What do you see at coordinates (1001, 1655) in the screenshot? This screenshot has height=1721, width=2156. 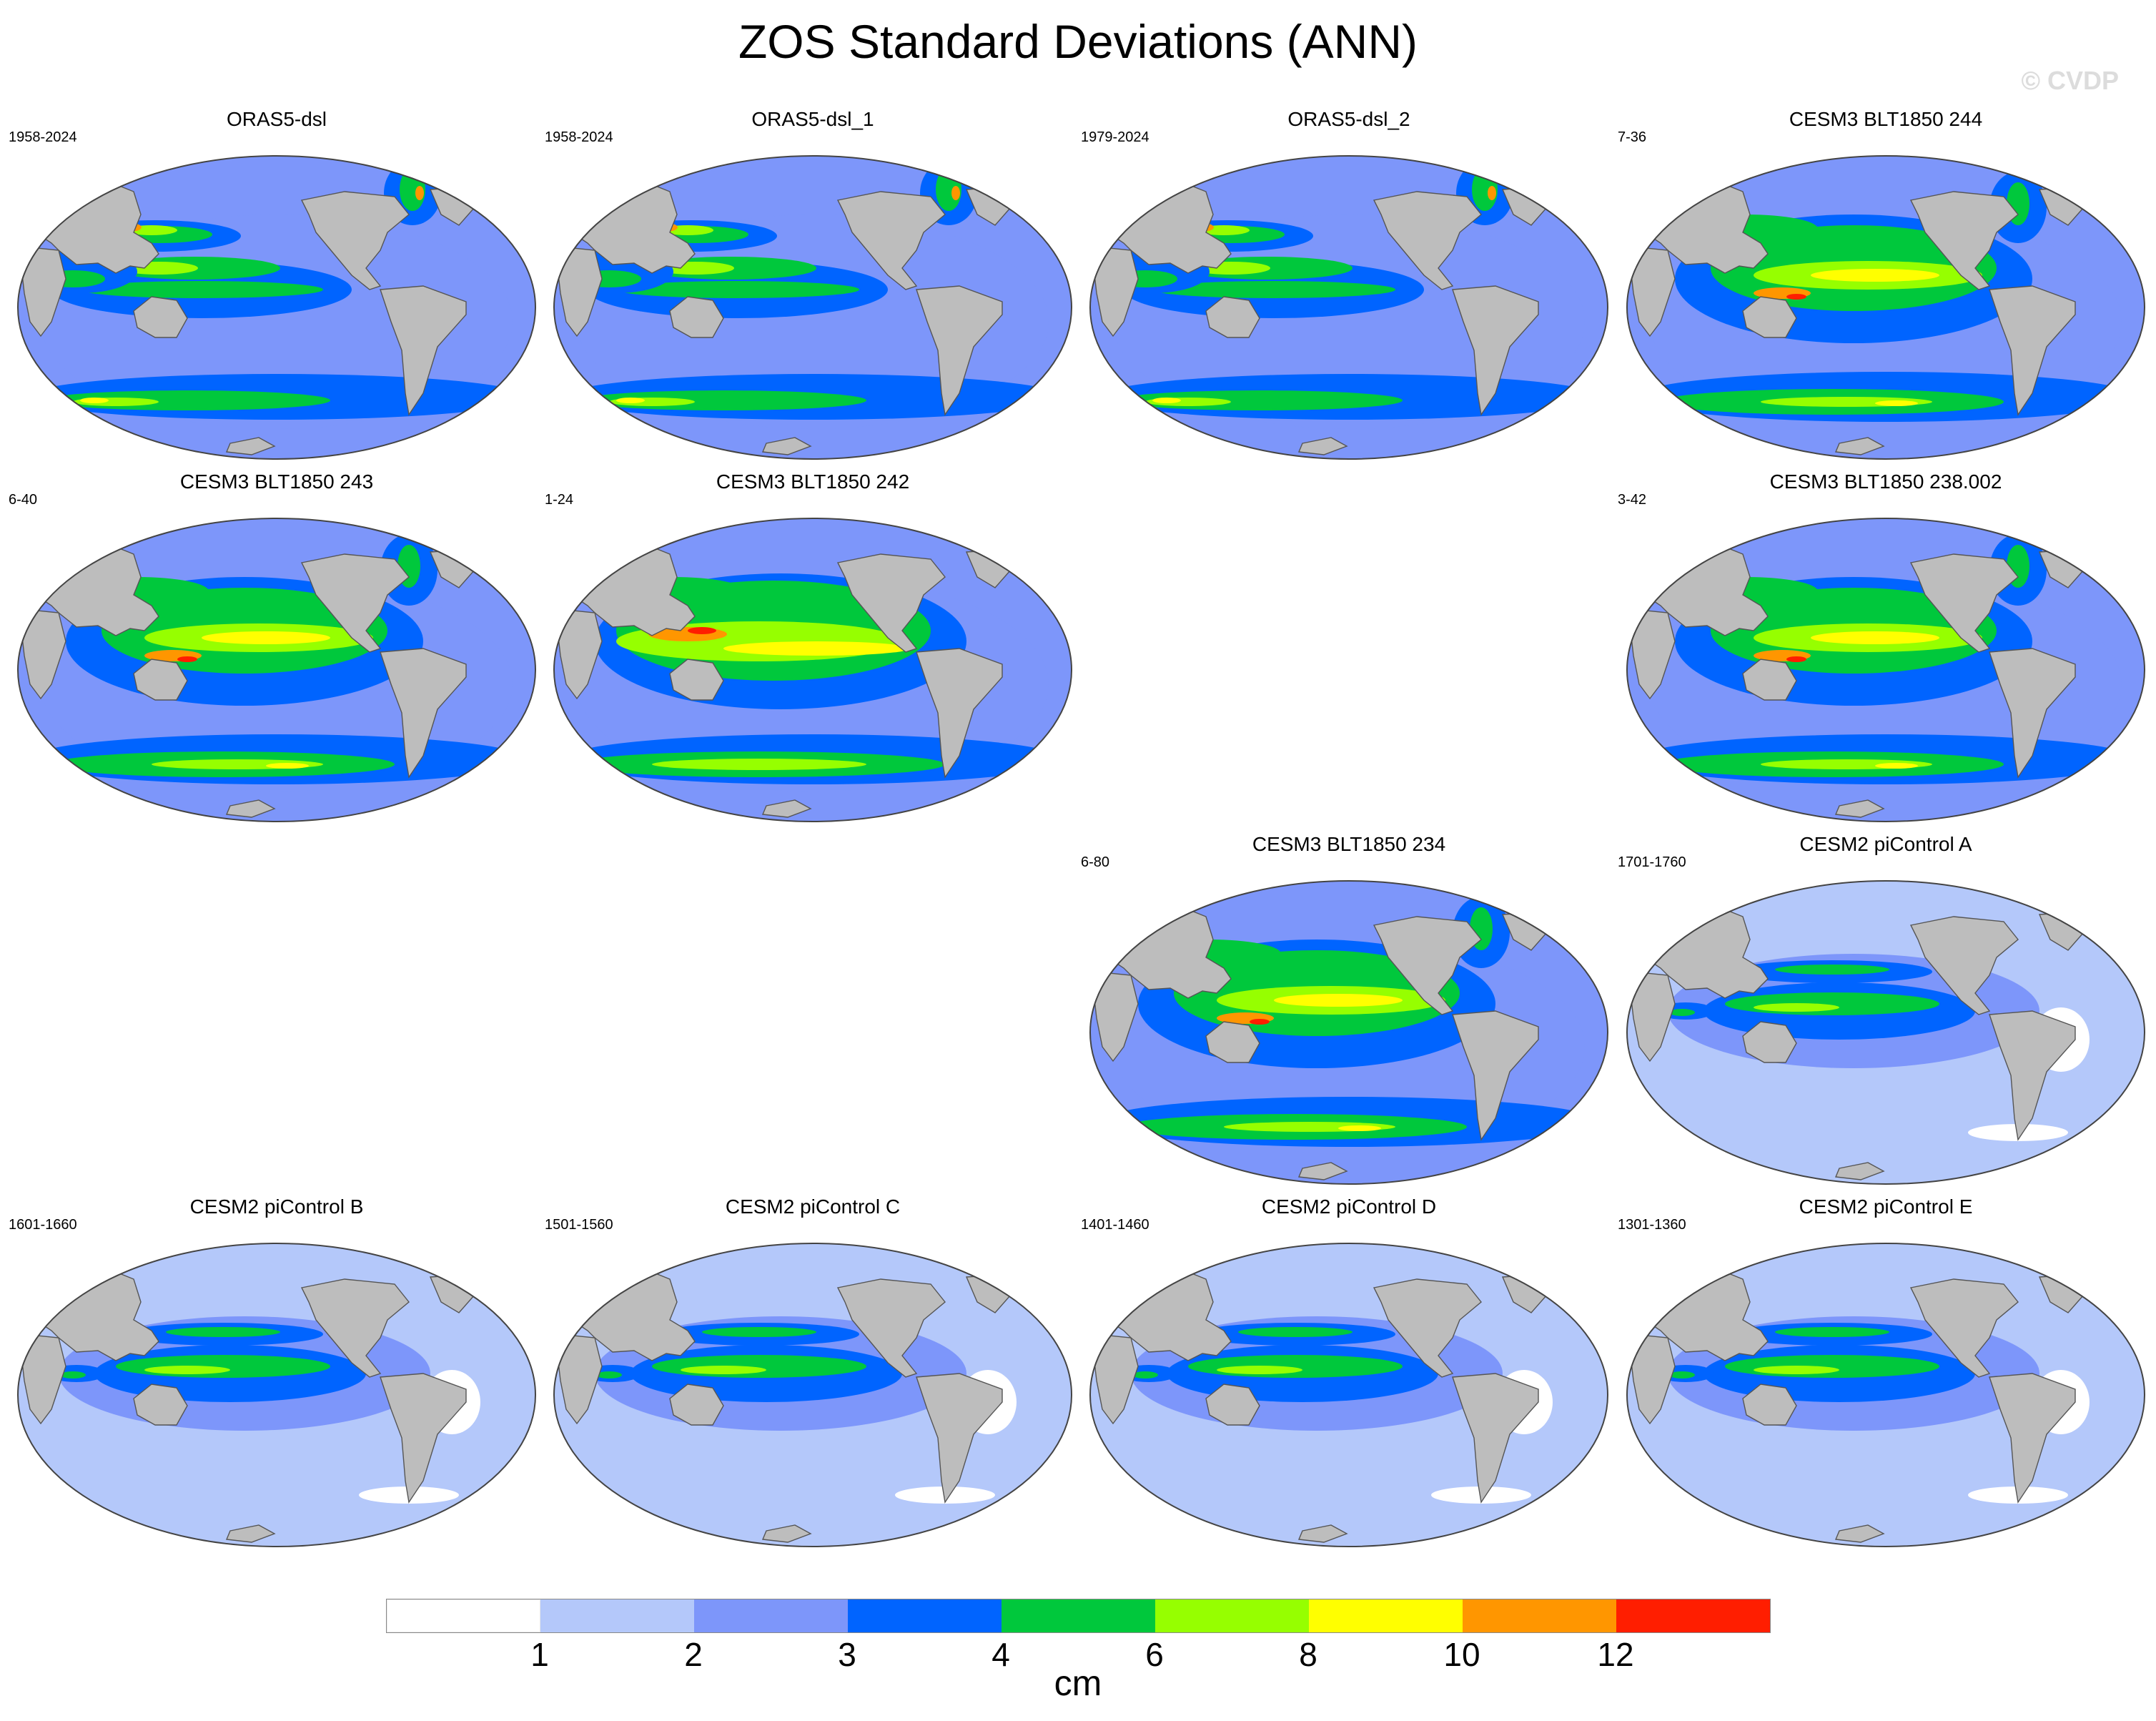 I see `colorbar-tick-label: 4` at bounding box center [1001, 1655].